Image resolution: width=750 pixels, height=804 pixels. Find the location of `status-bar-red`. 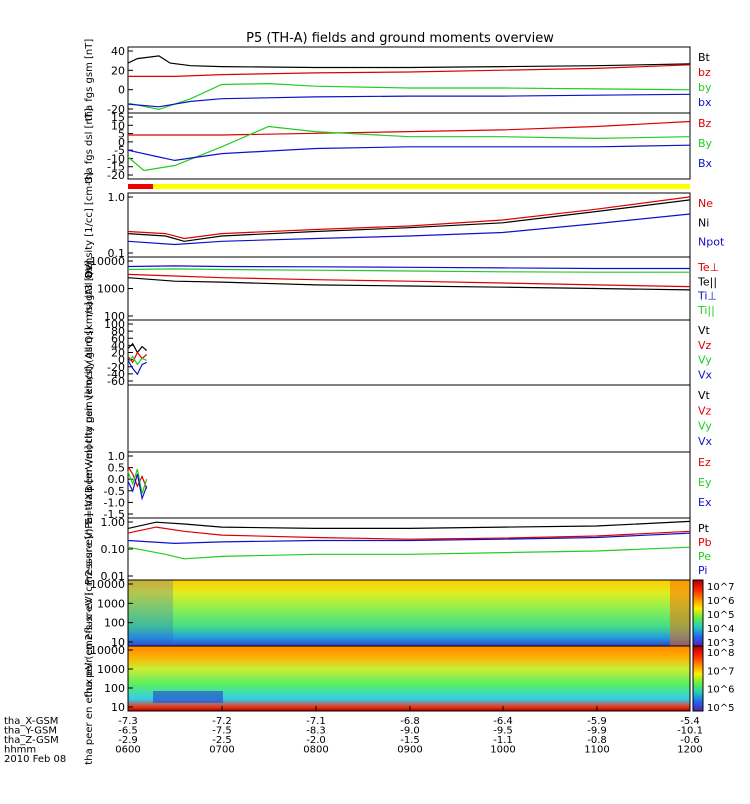

status-bar-red is located at coordinates (140, 186).